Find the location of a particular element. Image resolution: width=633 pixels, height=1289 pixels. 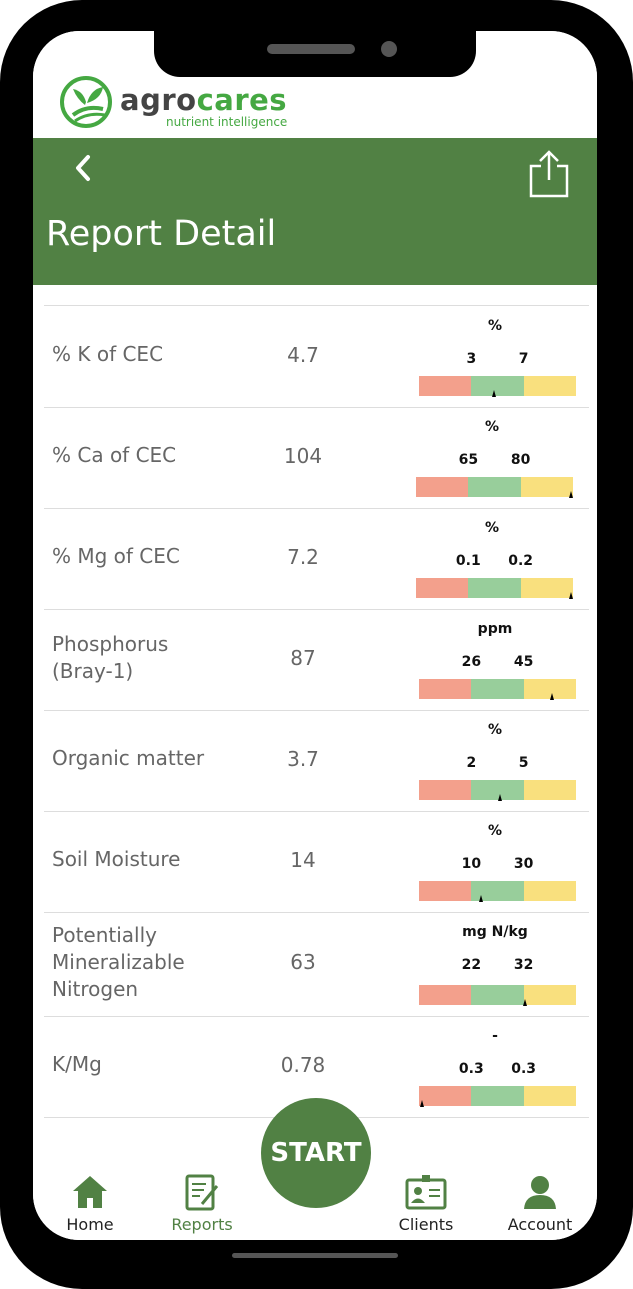

id-card-icon is located at coordinates (426, 1192).